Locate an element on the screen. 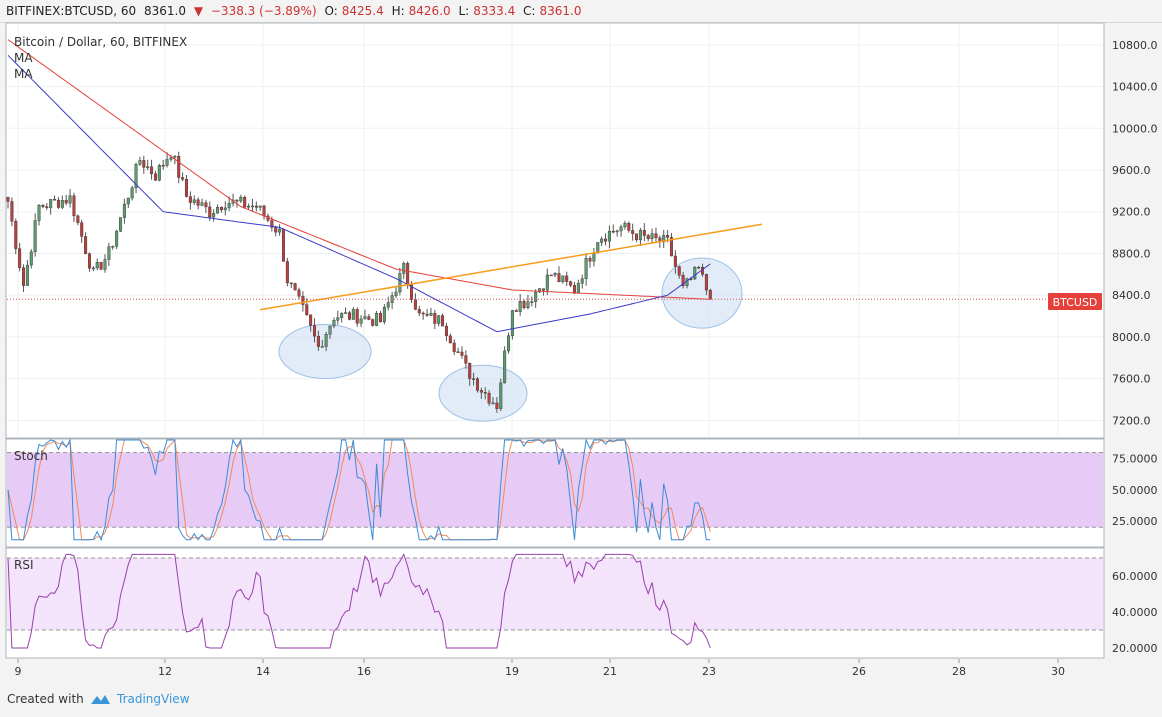  price-tick-label: 9200.0 is located at coordinates (1131, 212).